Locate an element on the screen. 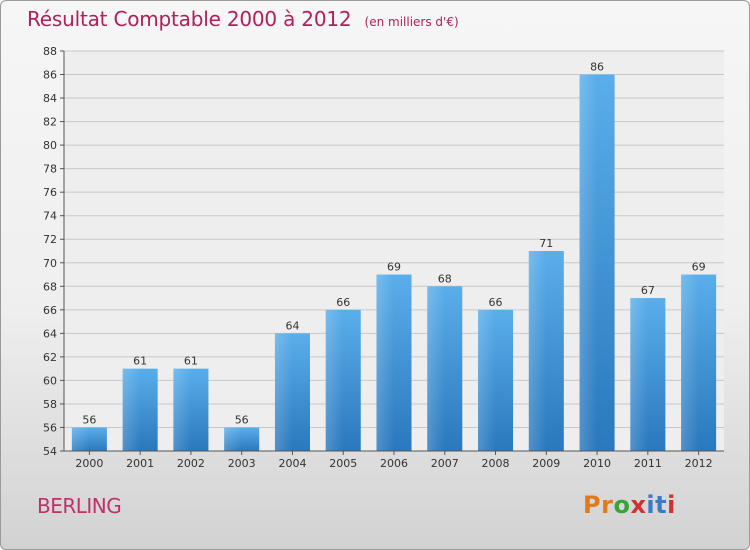 This screenshot has height=550, width=750. y-tick-label: 84 is located at coordinates (50, 98).